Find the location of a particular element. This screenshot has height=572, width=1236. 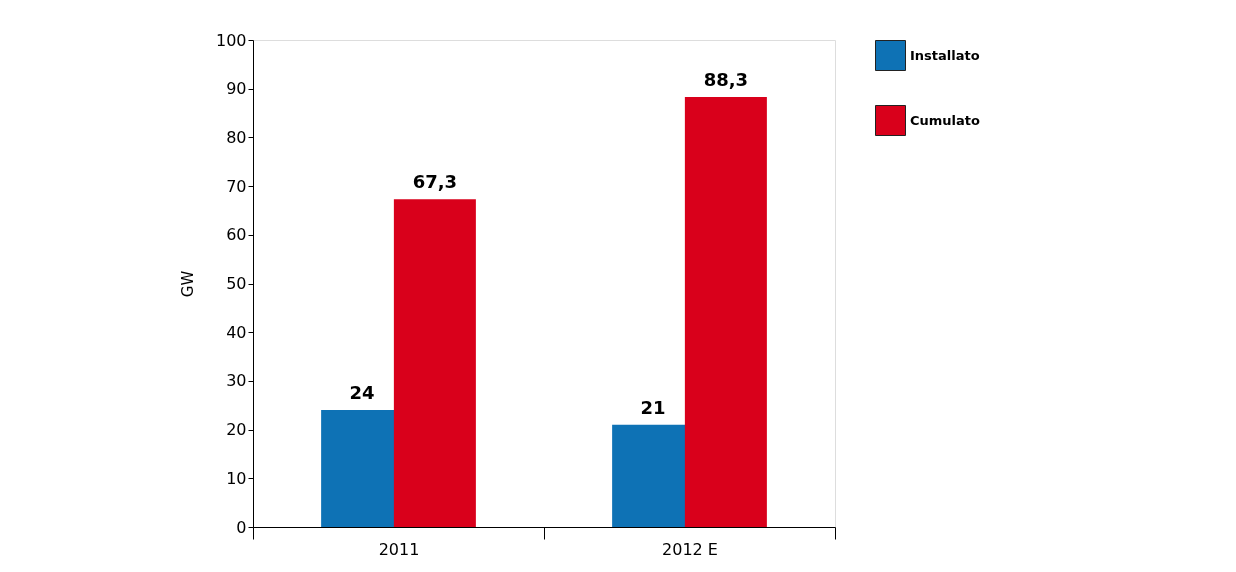

y-tick-label: 10 is located at coordinates (236, 478).